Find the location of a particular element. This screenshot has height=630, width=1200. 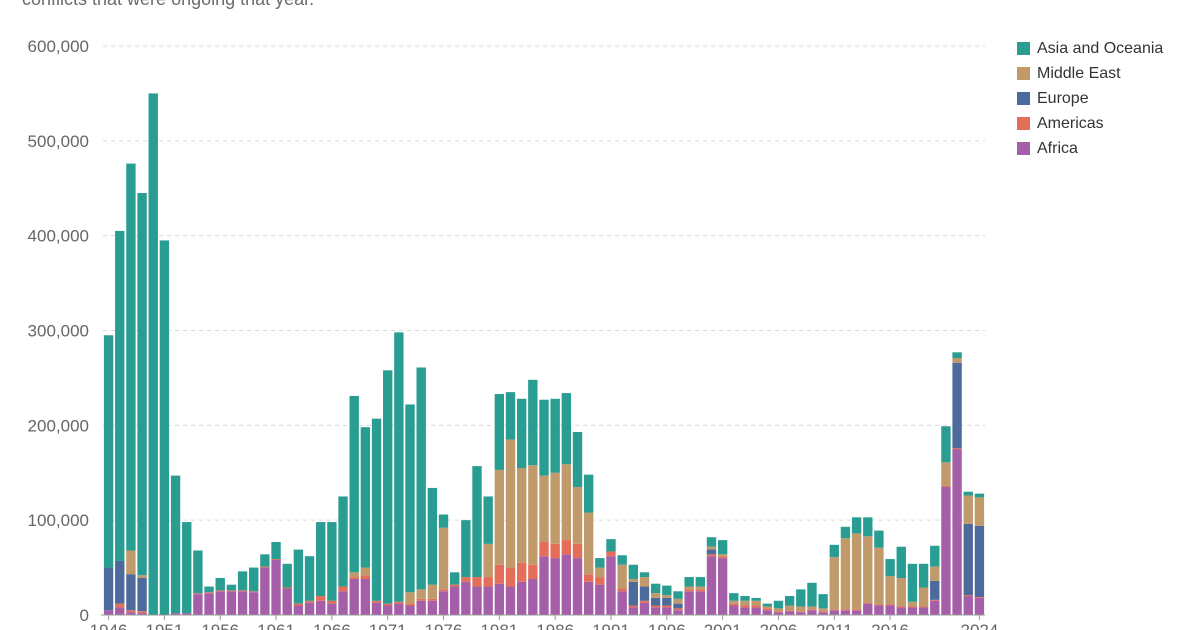

legend-item: Europe is located at coordinates (1090, 98).